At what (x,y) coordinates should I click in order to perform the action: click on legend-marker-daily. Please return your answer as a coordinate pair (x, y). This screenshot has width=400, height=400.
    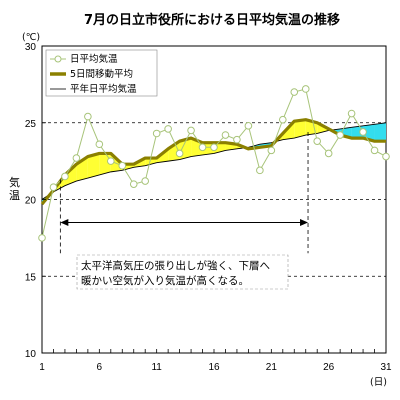
    Looking at the image, I should click on (58, 59).